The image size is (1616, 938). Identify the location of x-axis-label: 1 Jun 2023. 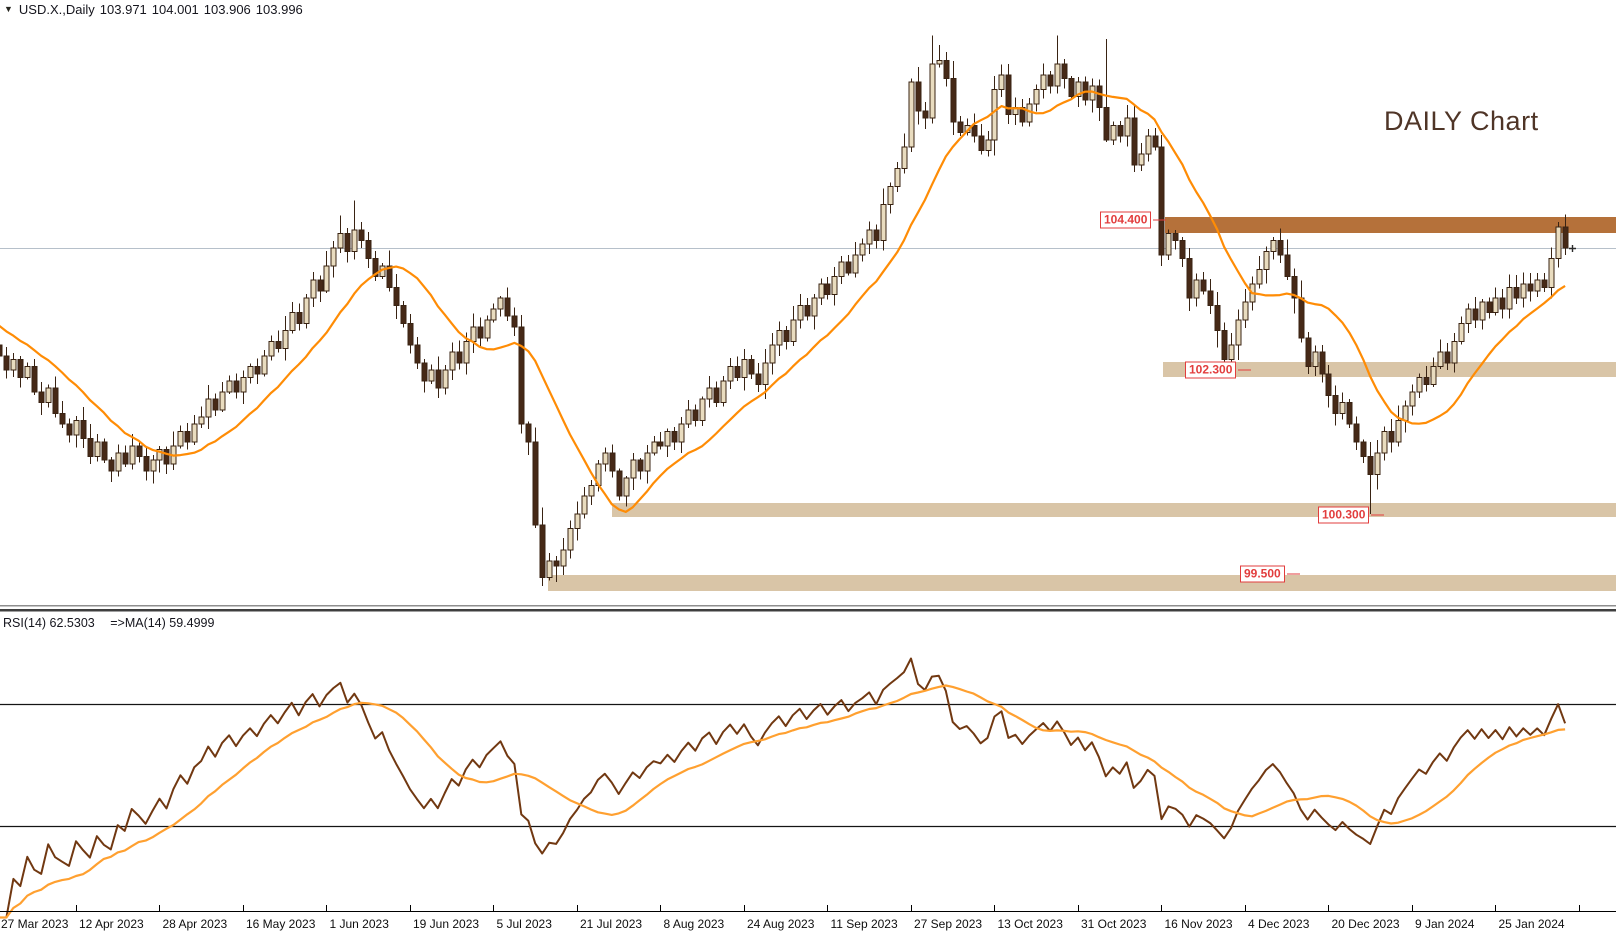
(359, 924).